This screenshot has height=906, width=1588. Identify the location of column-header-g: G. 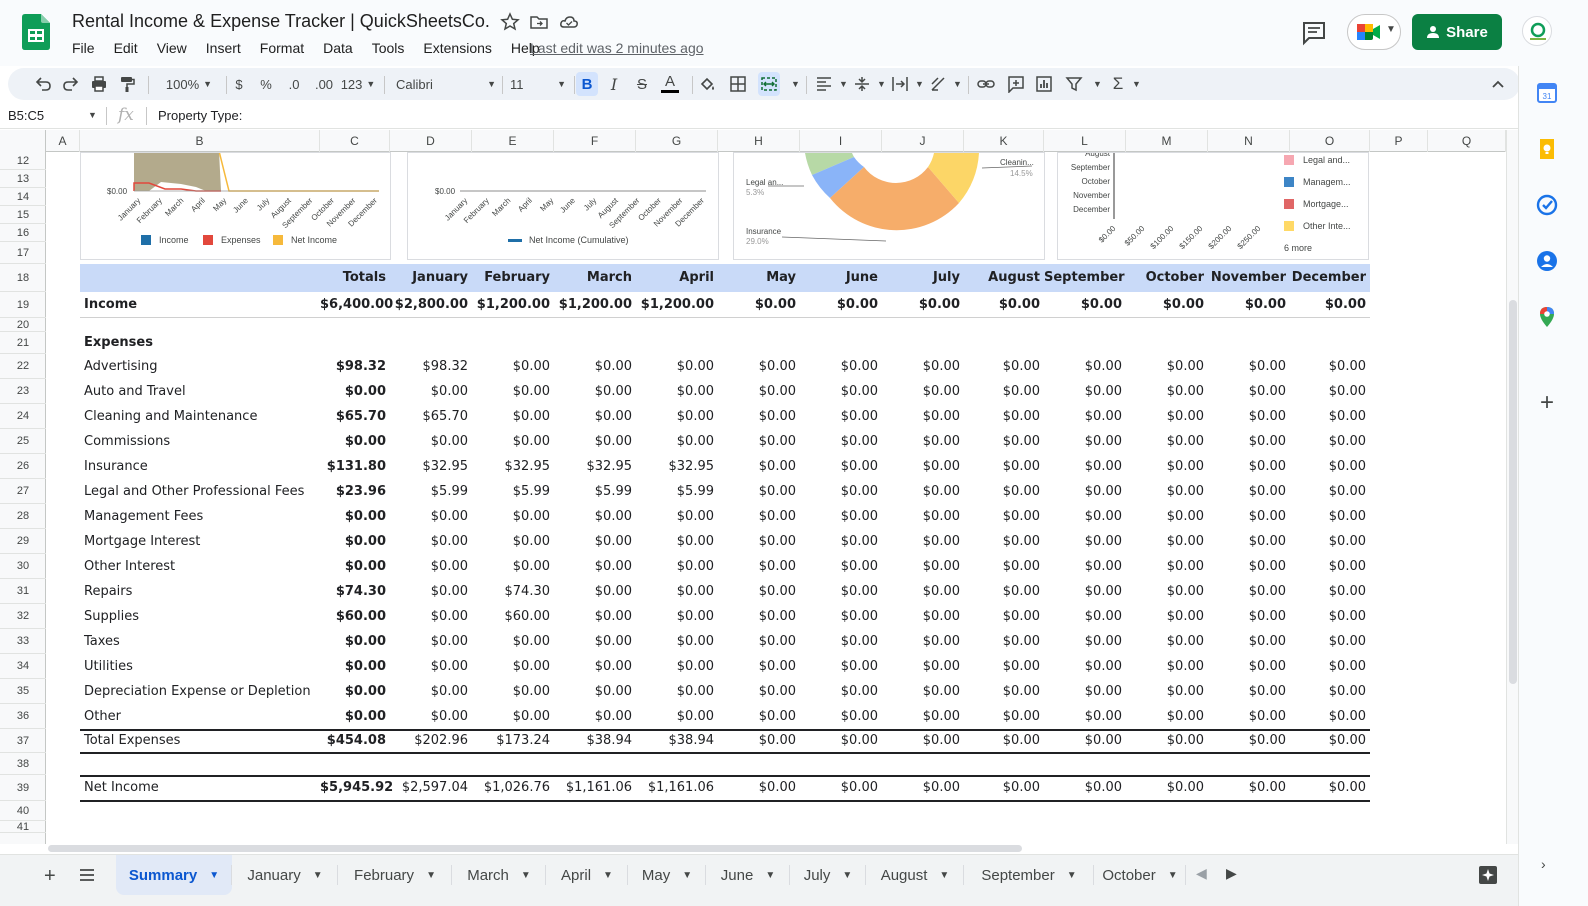
(677, 141).